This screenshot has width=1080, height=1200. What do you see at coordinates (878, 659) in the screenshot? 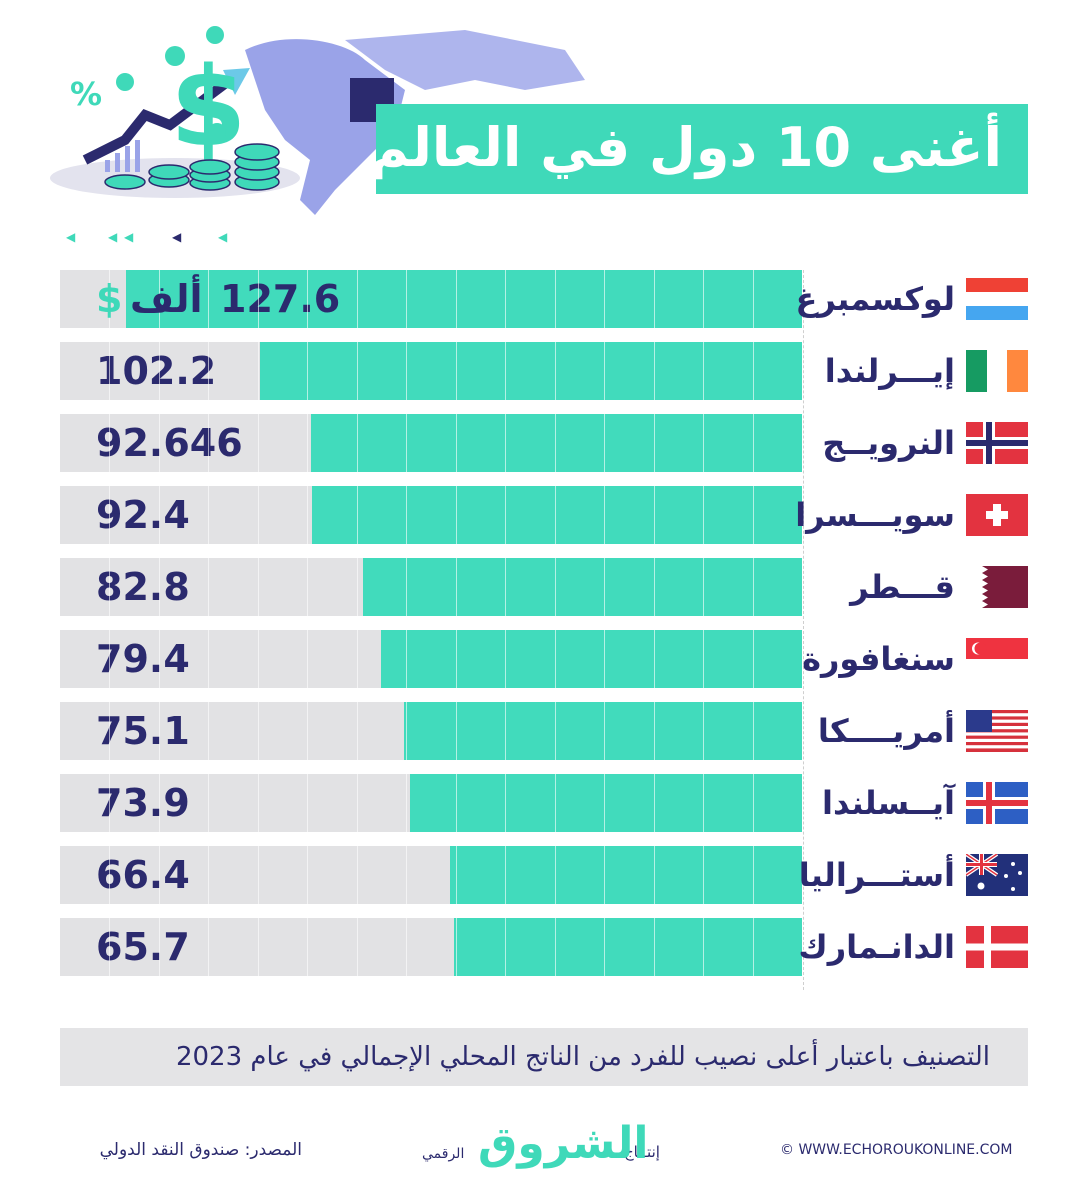
I see `country-label: سنغافورة` at bounding box center [878, 659].